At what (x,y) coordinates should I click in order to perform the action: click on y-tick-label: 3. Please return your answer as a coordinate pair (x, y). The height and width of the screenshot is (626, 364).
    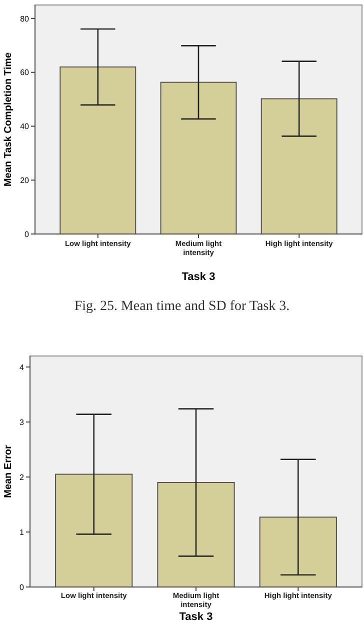
    Looking at the image, I should click on (22, 422).